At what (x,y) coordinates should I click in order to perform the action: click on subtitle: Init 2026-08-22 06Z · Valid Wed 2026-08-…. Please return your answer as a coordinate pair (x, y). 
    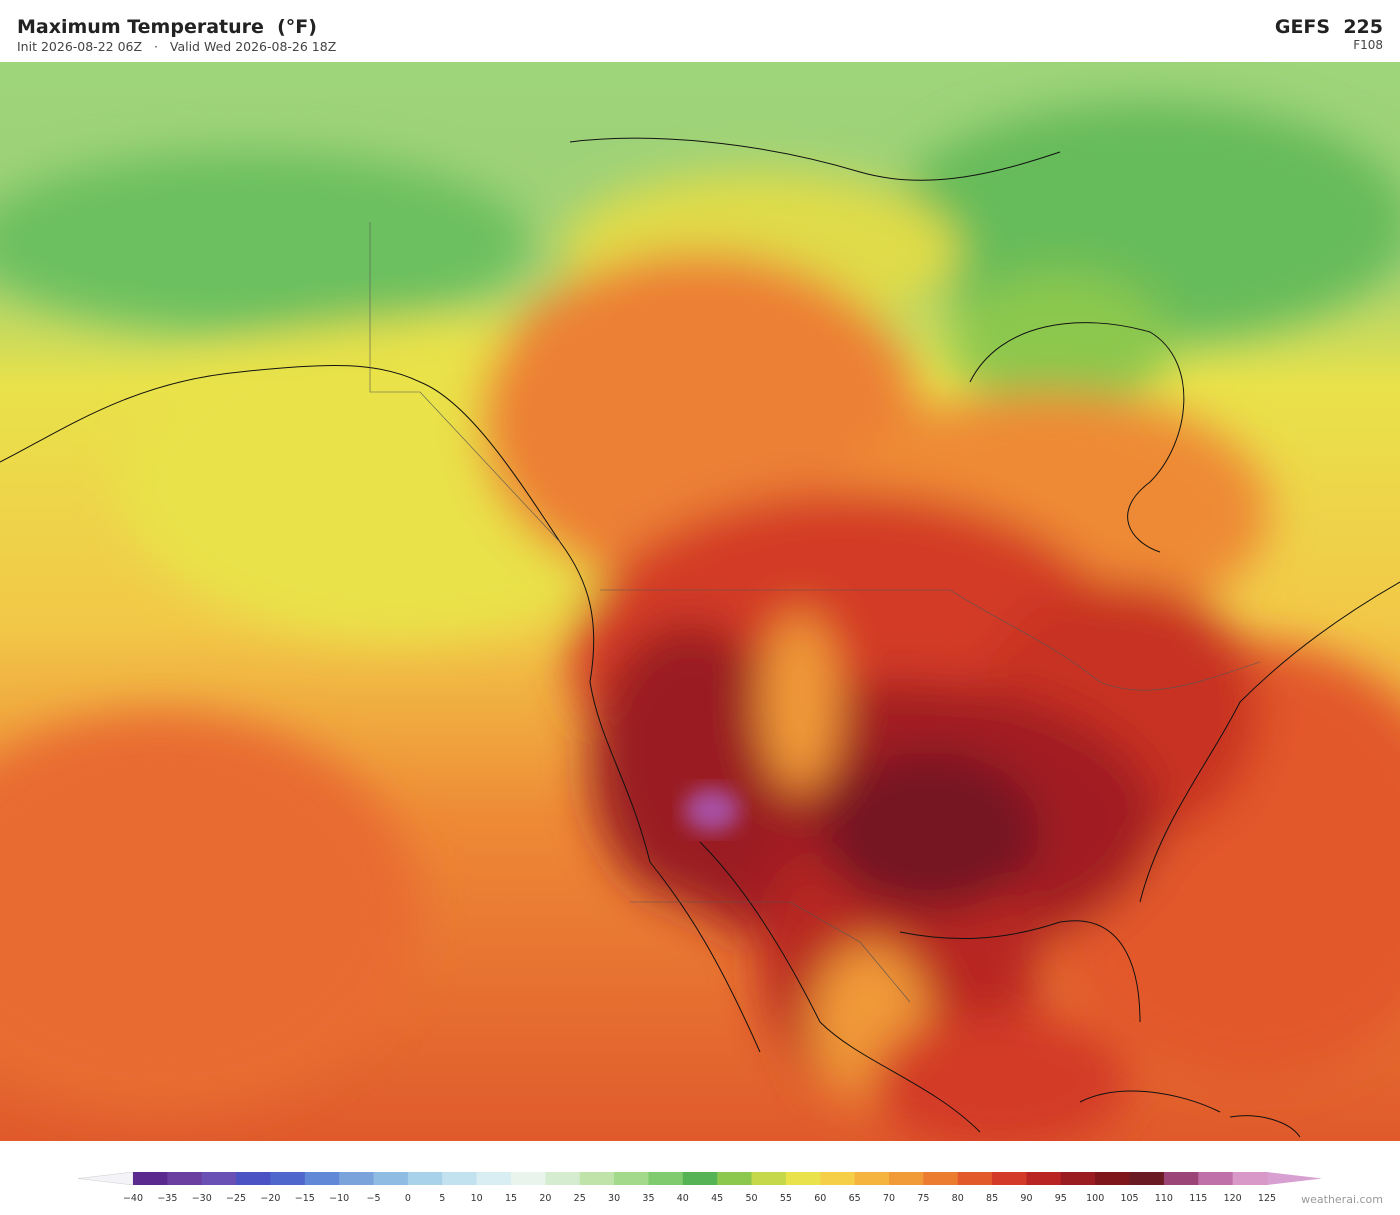
    Looking at the image, I should click on (176, 46).